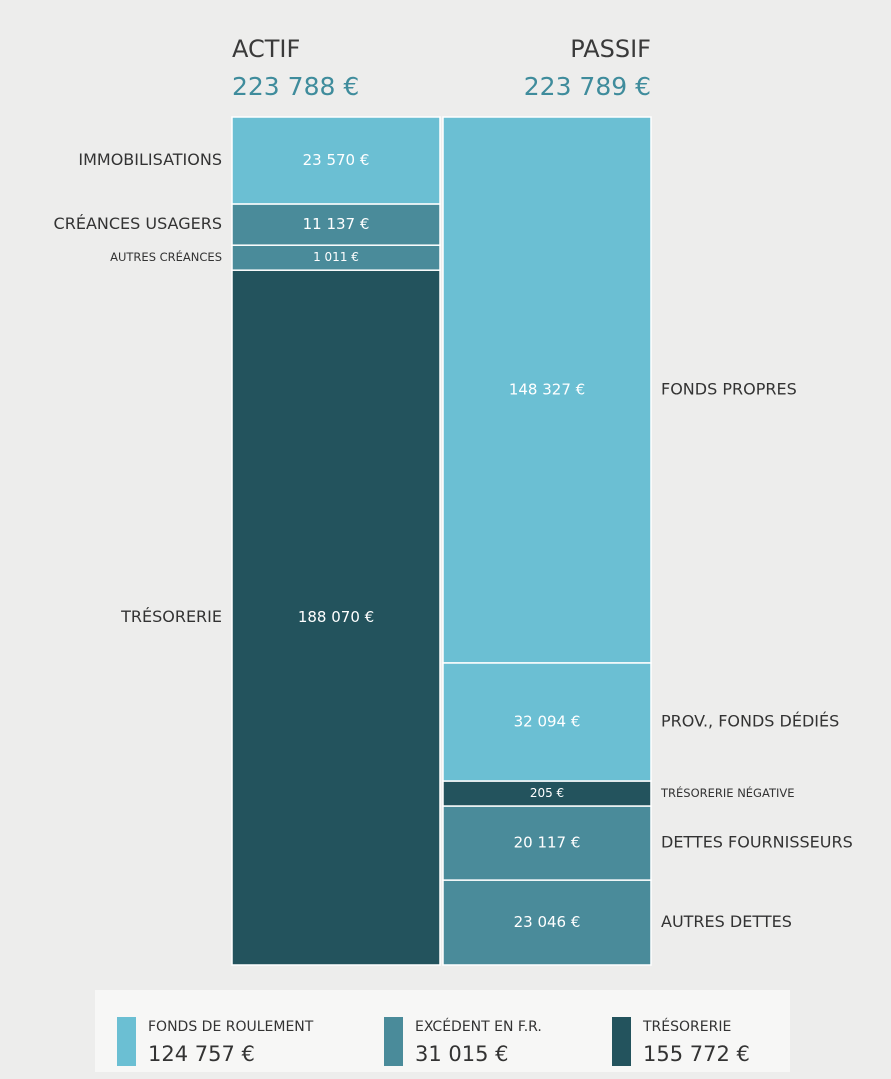  What do you see at coordinates (166, 256) in the screenshot?
I see `segment-label: AUTRES CRÉANCES` at bounding box center [166, 256].